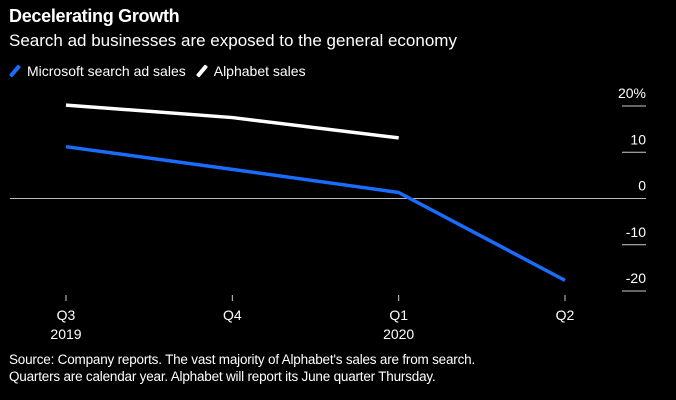  I want to click on y-tick-label: 10, so click(638, 139).